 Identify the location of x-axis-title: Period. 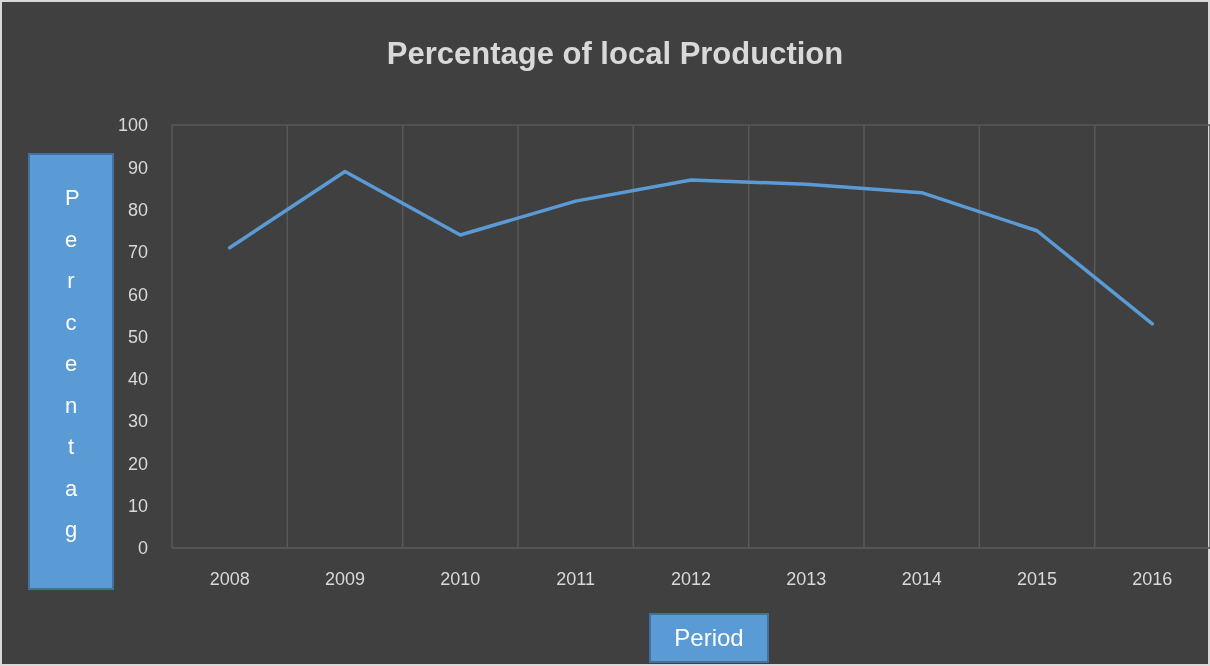
(709, 638).